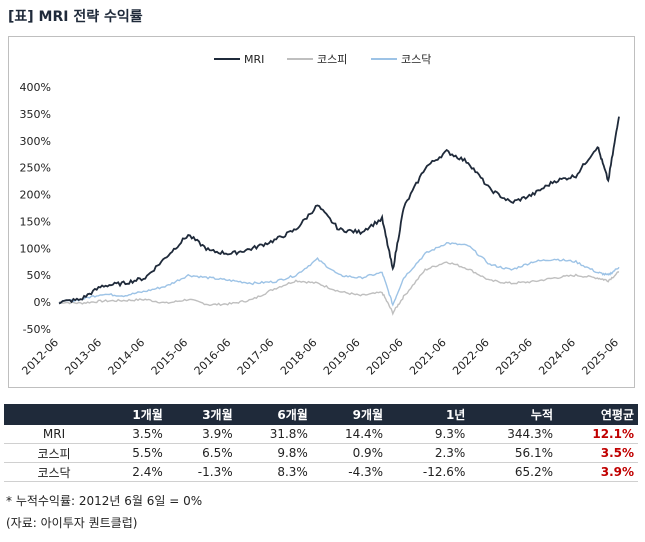 Image resolution: width=645 pixels, height=542 pixels. What do you see at coordinates (35, 195) in the screenshot?
I see `y-tick-label: 200%` at bounding box center [35, 195].